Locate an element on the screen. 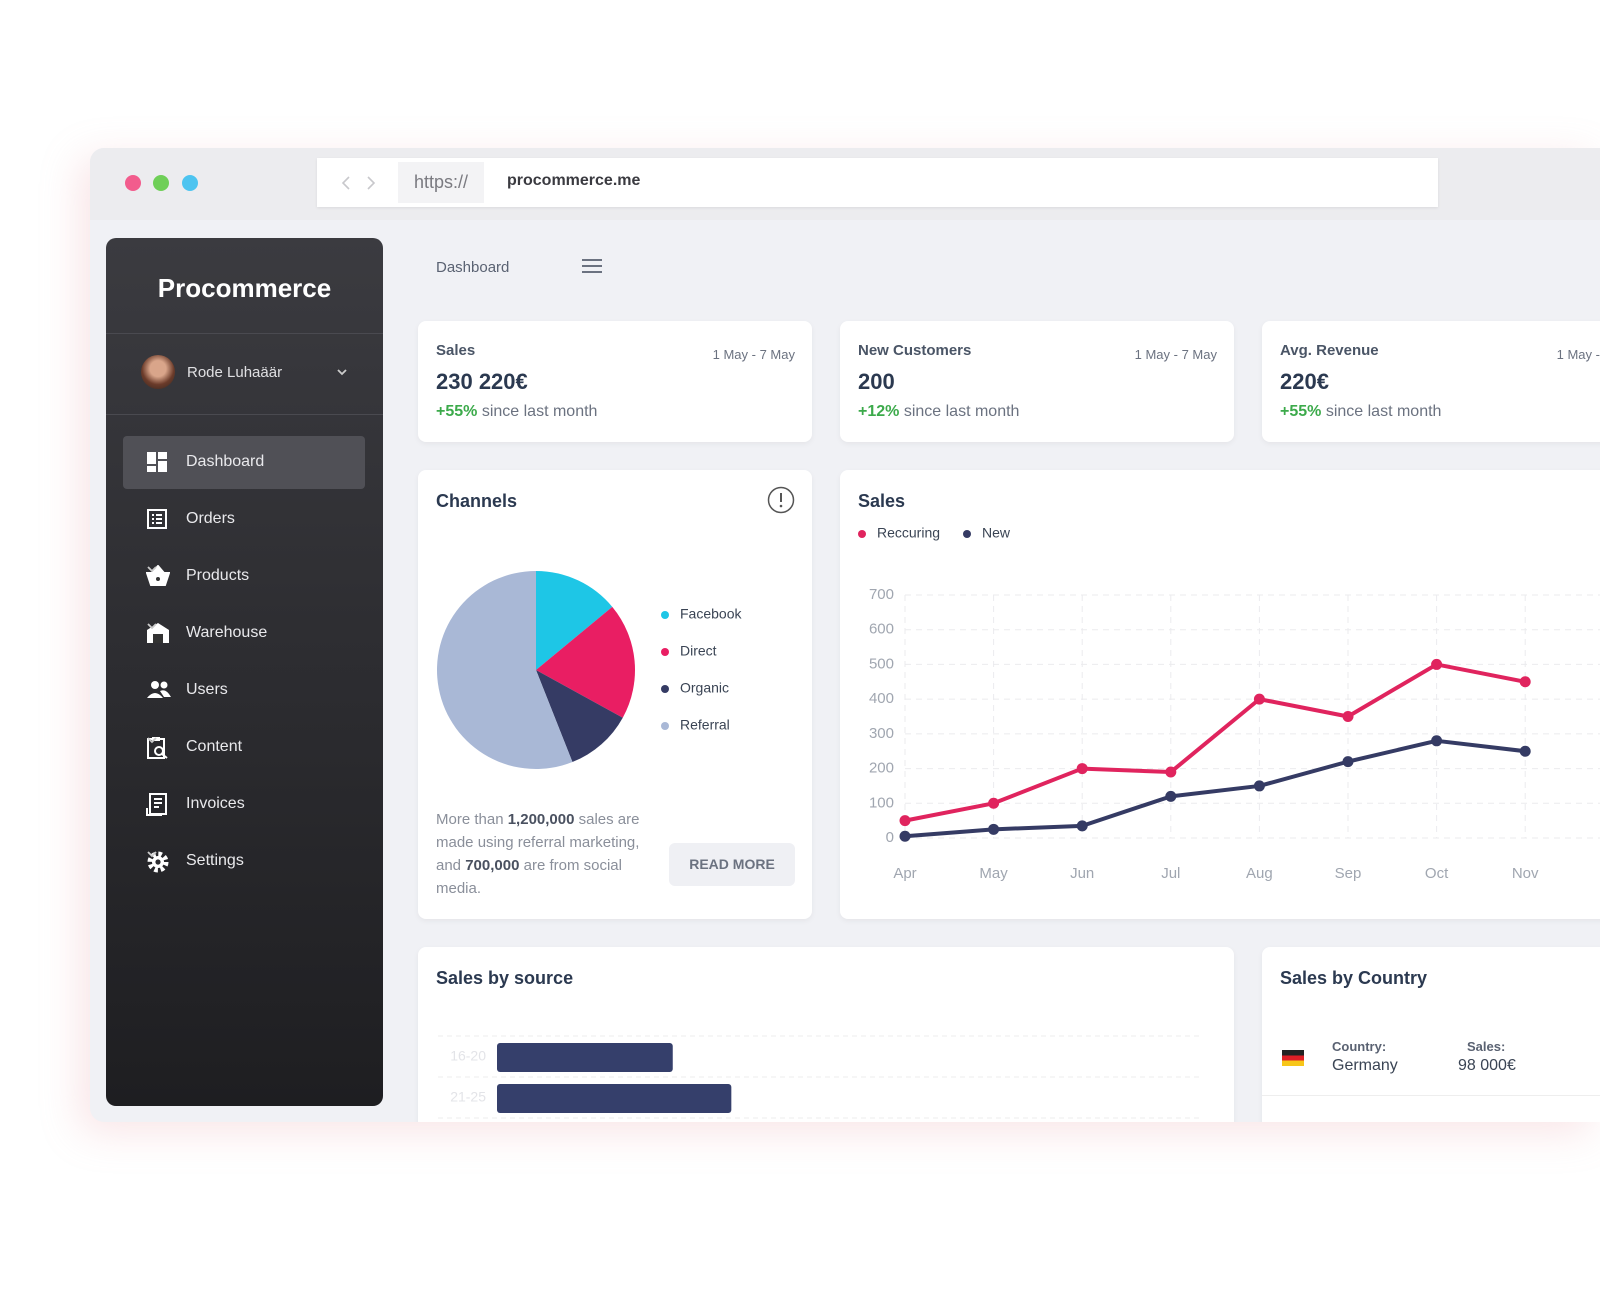 Image resolution: width=1600 pixels, height=1298 pixels. bar-chart: 16-20 21-25 is located at coordinates (819, 1077).